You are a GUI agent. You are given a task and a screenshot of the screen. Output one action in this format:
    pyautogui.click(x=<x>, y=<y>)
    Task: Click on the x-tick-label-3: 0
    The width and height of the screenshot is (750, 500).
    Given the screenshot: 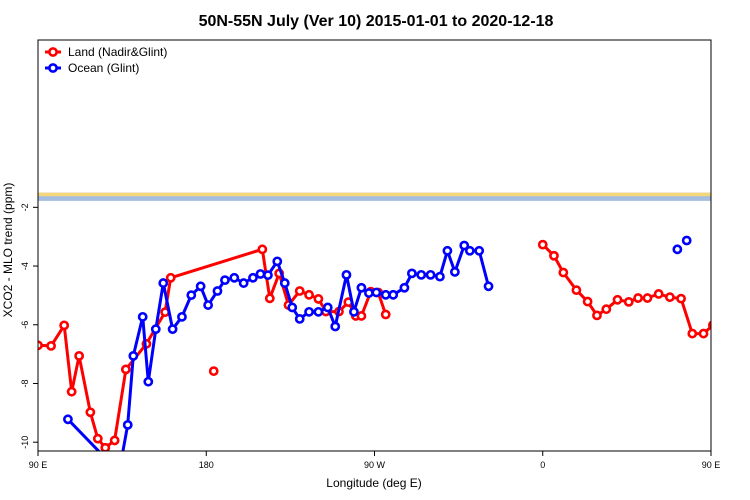 What is the action you would take?
    pyautogui.click(x=542, y=465)
    